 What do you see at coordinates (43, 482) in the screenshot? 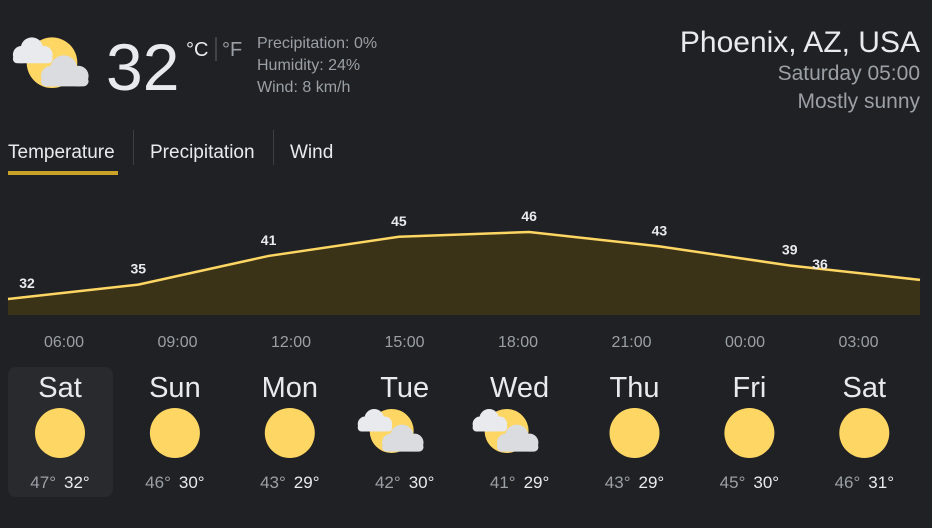
I see `high-temp: 47°` at bounding box center [43, 482].